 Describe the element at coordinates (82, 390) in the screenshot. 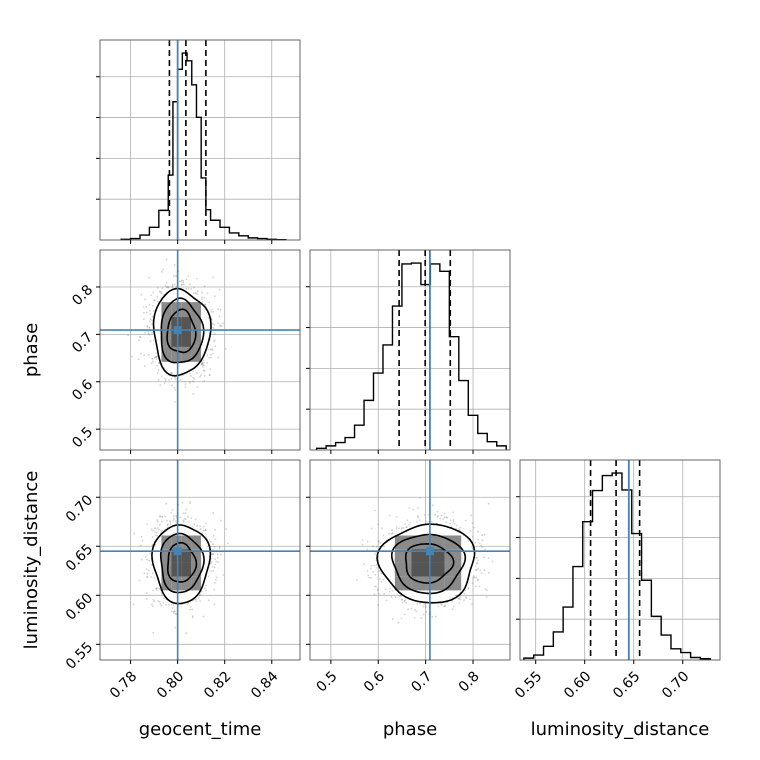

I see `y-tick-label: 0.6` at that location.